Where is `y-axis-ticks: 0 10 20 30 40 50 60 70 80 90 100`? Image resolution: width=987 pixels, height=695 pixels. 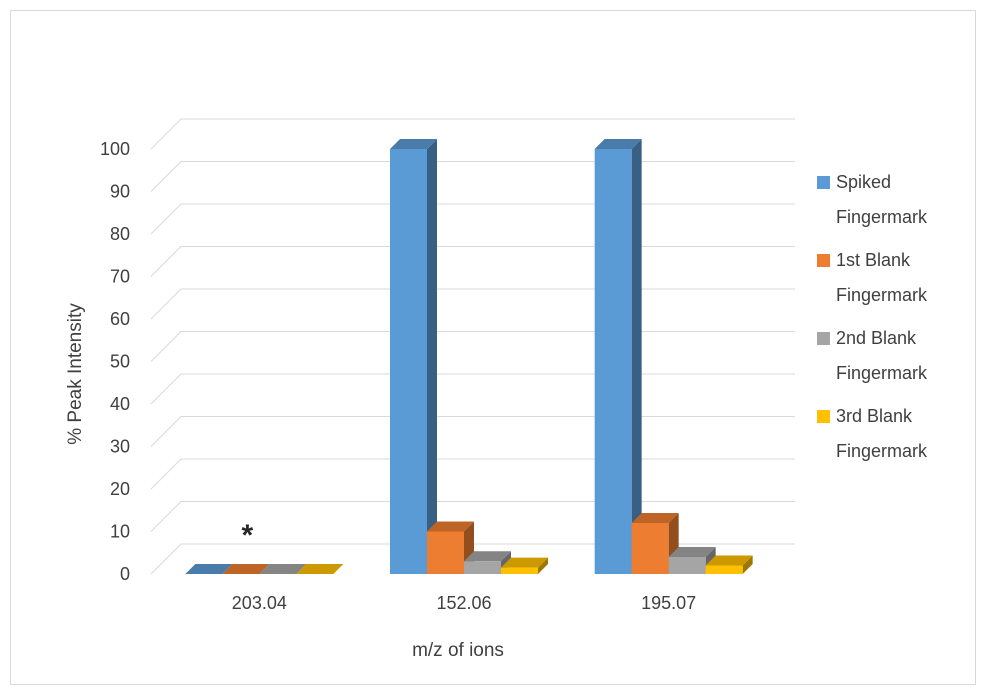
y-axis-ticks: 0 10 20 30 40 50 60 70 80 90 100 is located at coordinates (115, 361).